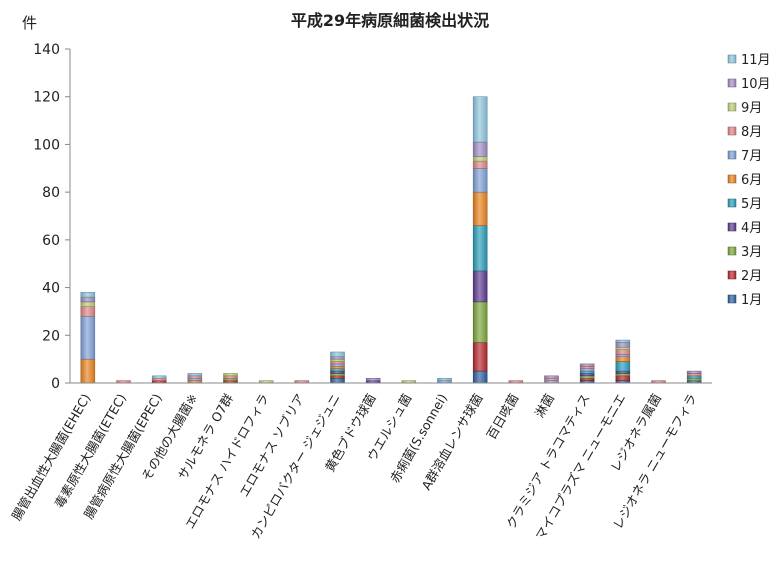  What do you see at coordinates (751, 180) in the screenshot?
I see `legend-label: 6月` at bounding box center [751, 180].